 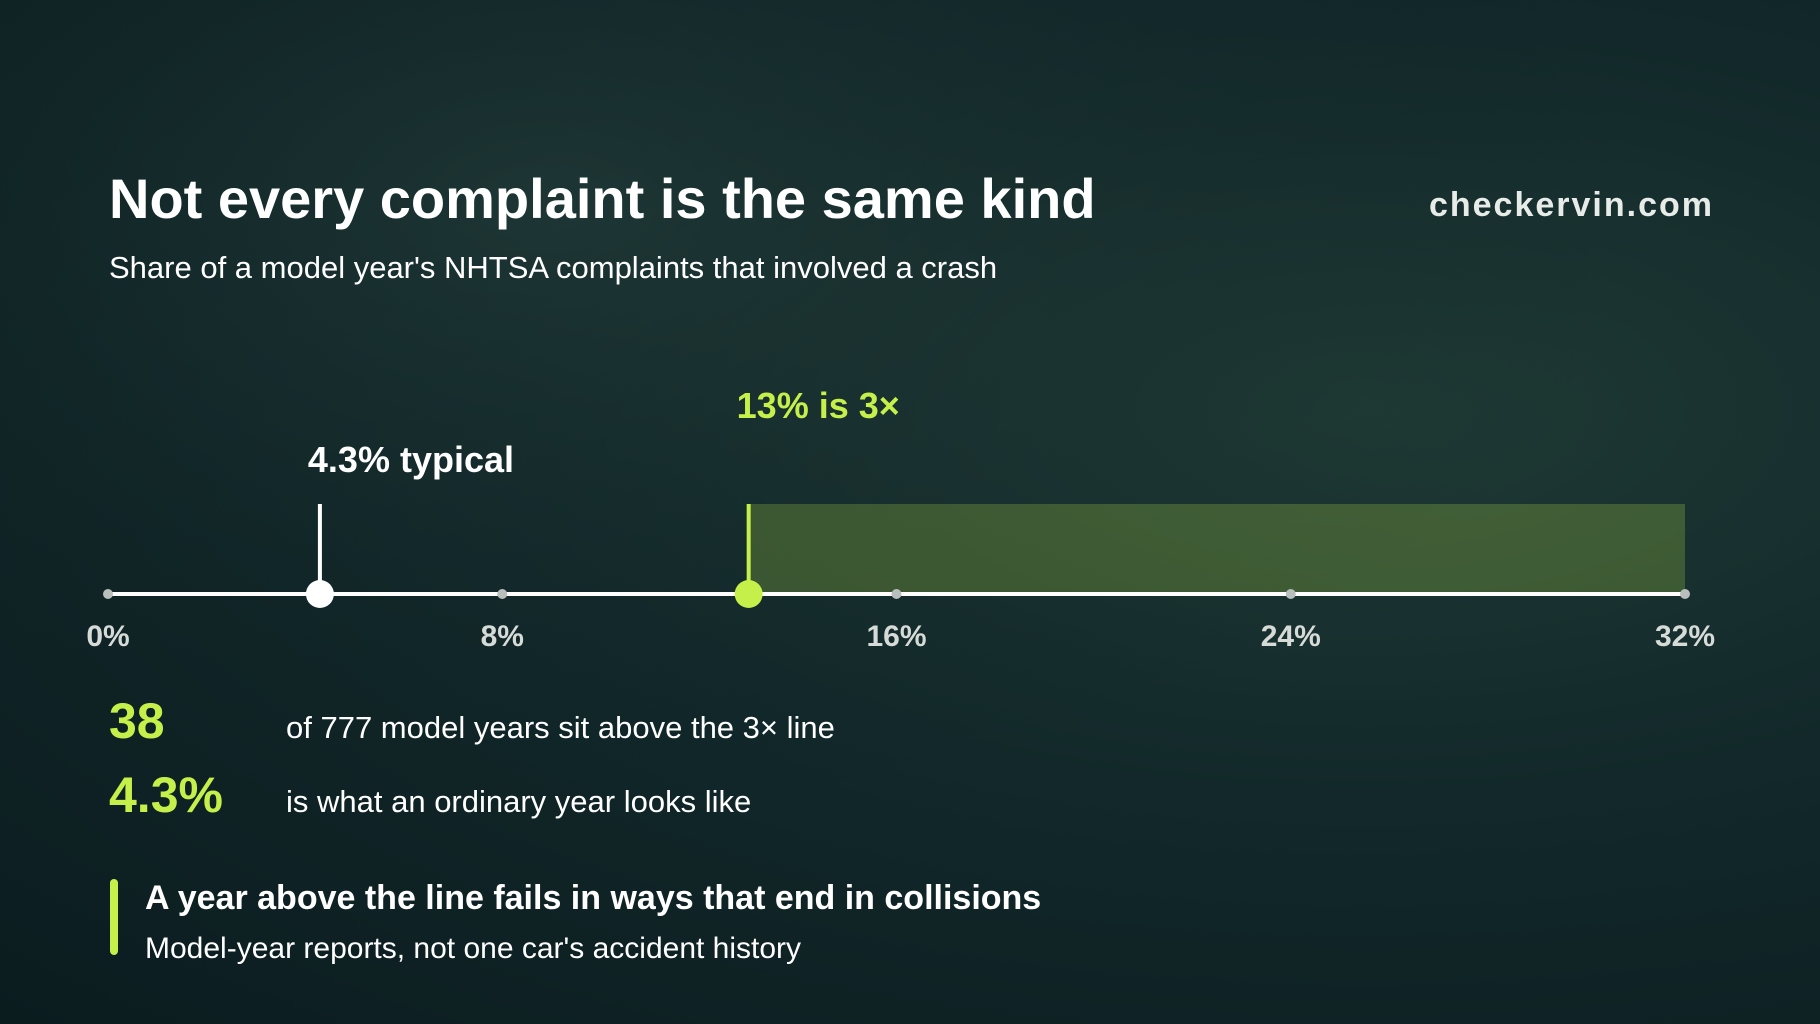 I want to click on marker-label: 13% is 3×, so click(x=818, y=405).